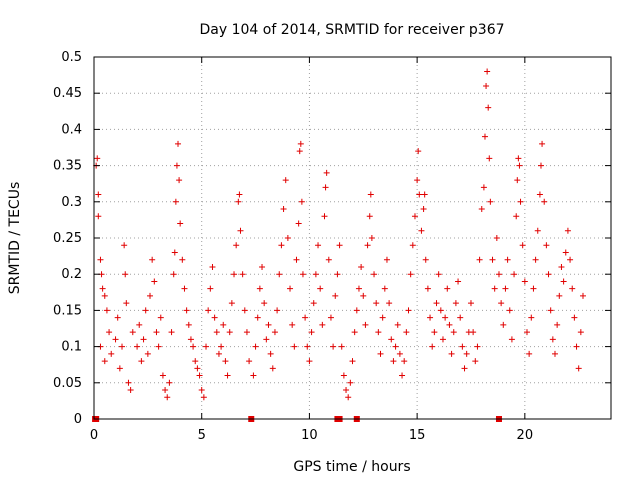  I want to click on x-tick-labels: 0 5 10 15 20, so click(311, 435).